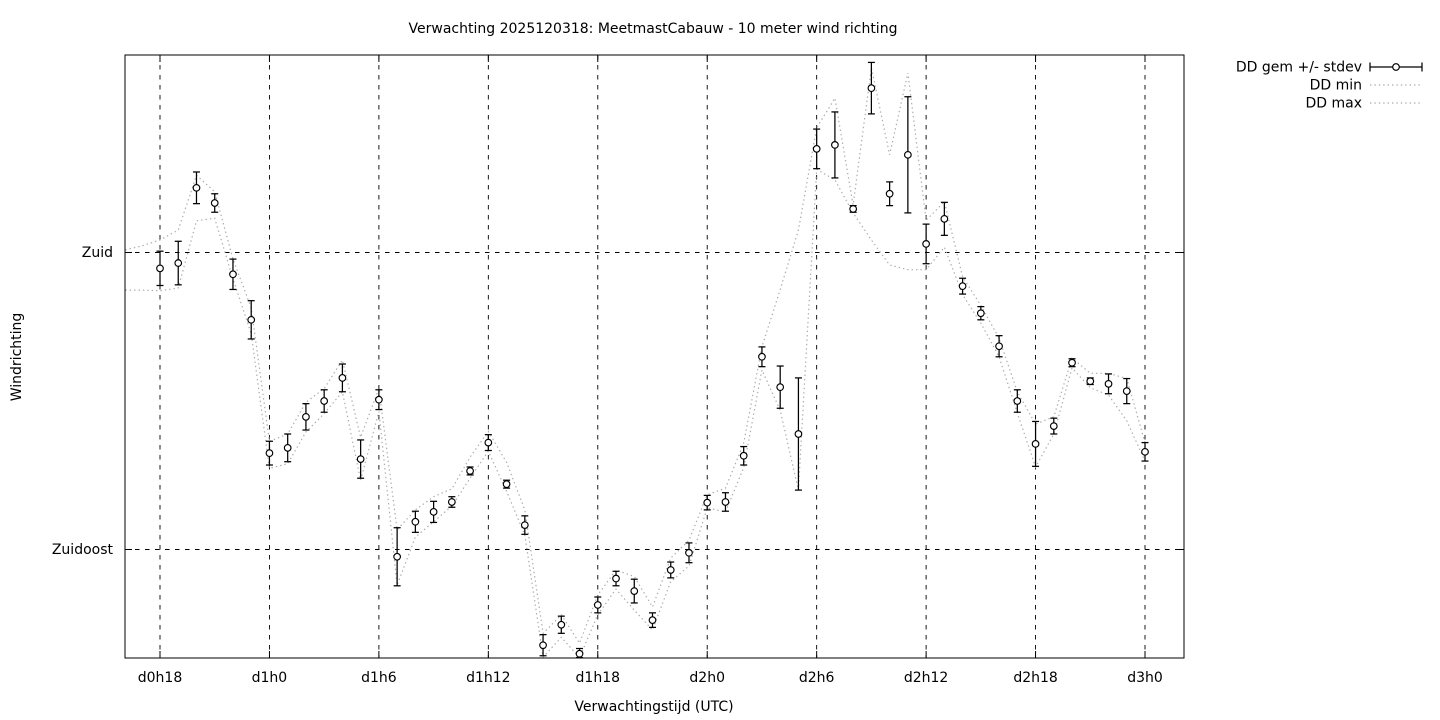  What do you see at coordinates (1035, 678) in the screenshot?
I see `x-tick-label: d2h18` at bounding box center [1035, 678].